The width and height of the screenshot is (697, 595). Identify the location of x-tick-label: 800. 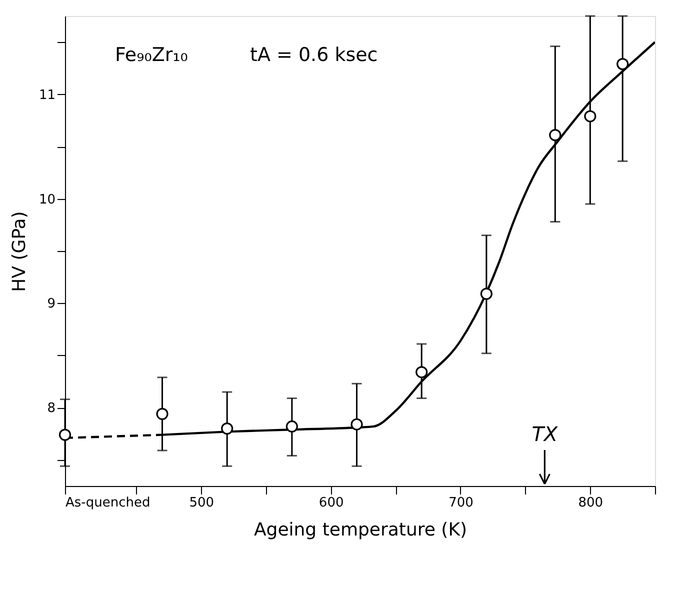
(591, 503).